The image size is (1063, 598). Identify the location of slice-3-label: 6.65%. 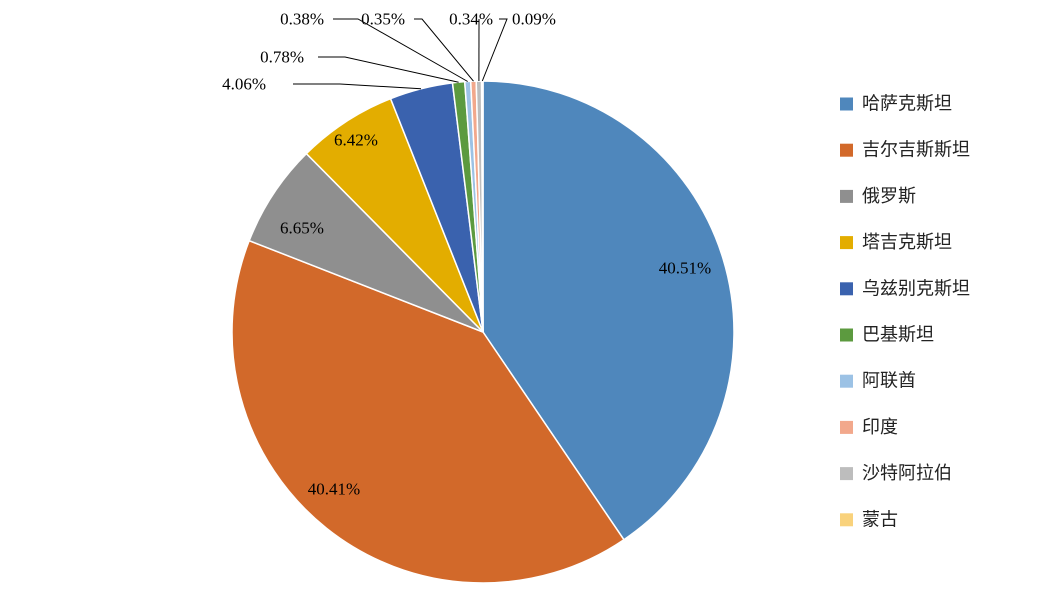
(302, 228).